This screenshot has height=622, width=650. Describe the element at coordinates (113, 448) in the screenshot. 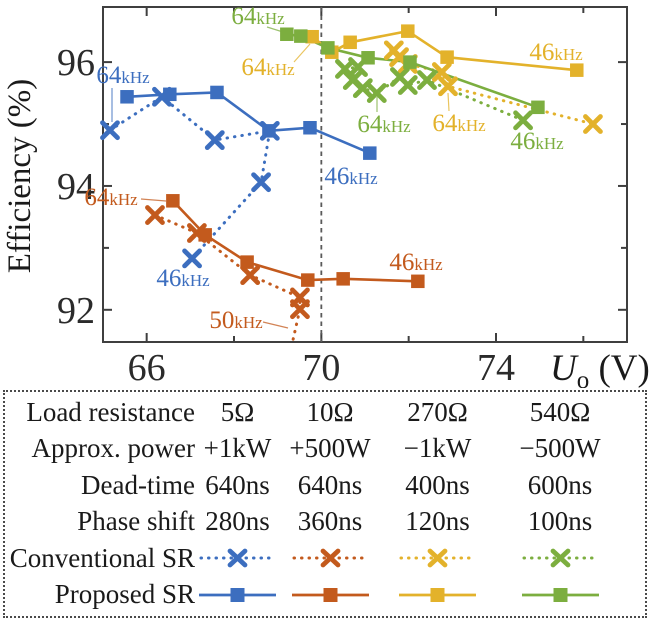

I see `legend-row-label: Approx. power` at that location.